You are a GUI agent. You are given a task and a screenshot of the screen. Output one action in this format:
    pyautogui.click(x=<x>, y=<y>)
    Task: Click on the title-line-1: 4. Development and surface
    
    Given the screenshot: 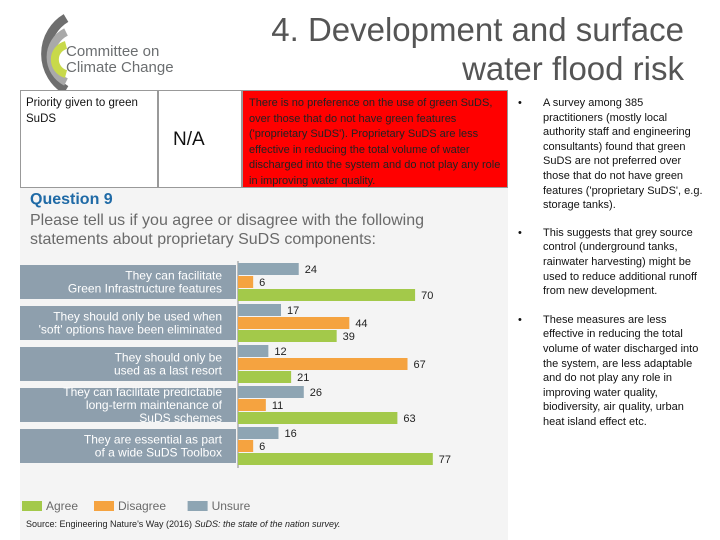 What is the action you would take?
    pyautogui.click(x=477, y=29)
    